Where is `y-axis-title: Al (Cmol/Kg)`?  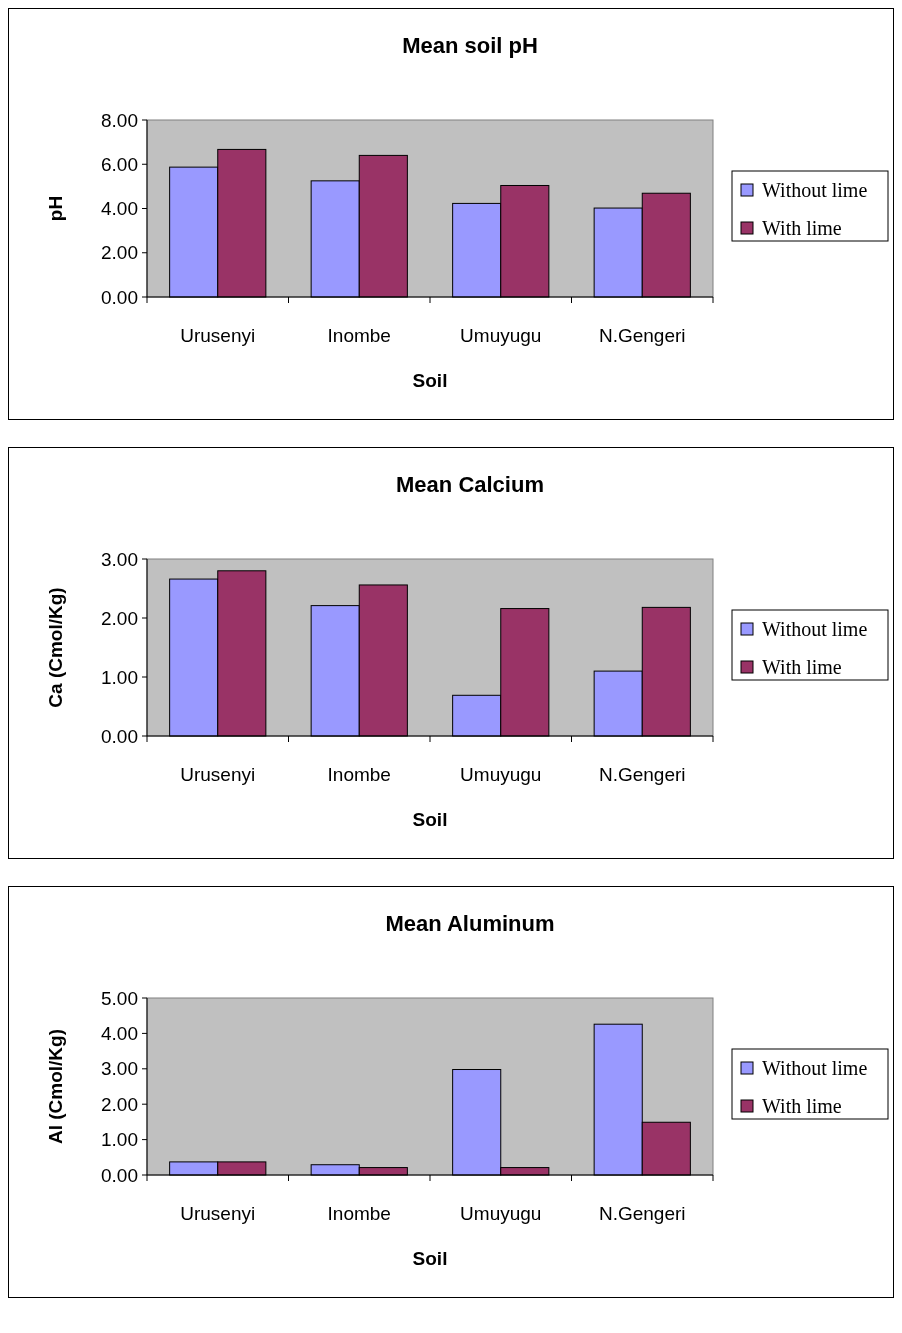 y-axis-title: Al (Cmol/Kg) is located at coordinates (55, 1086).